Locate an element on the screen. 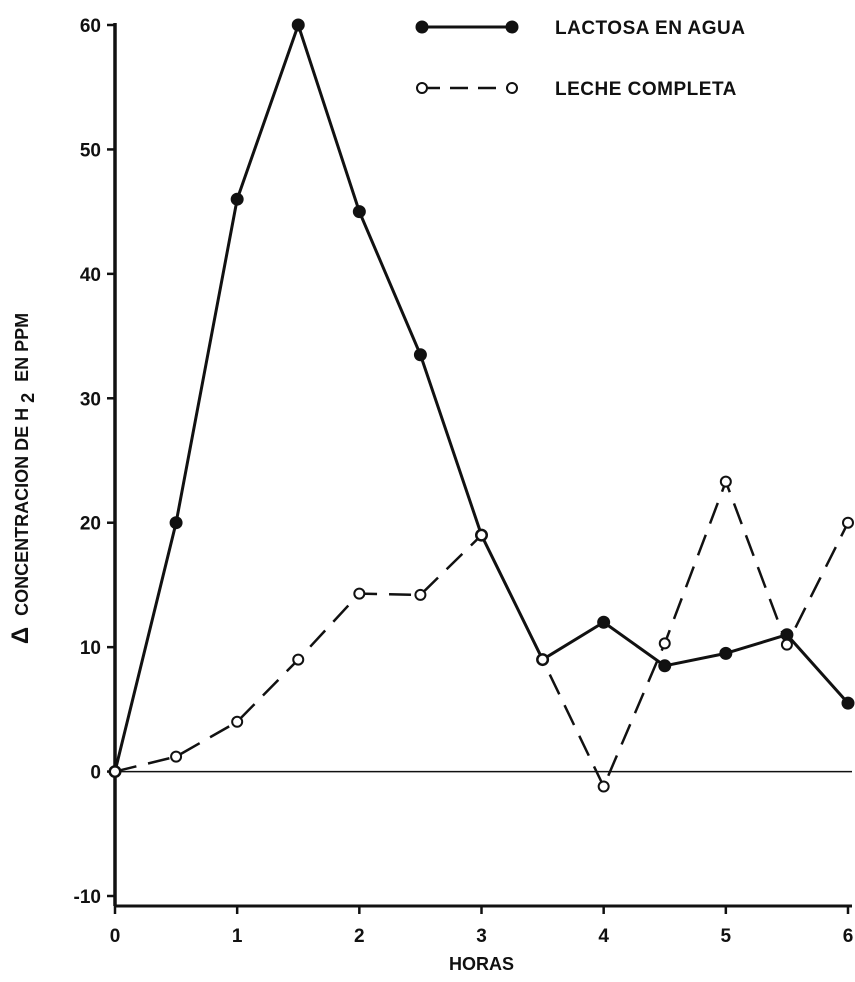  x-tick-label: 1 is located at coordinates (237, 936).